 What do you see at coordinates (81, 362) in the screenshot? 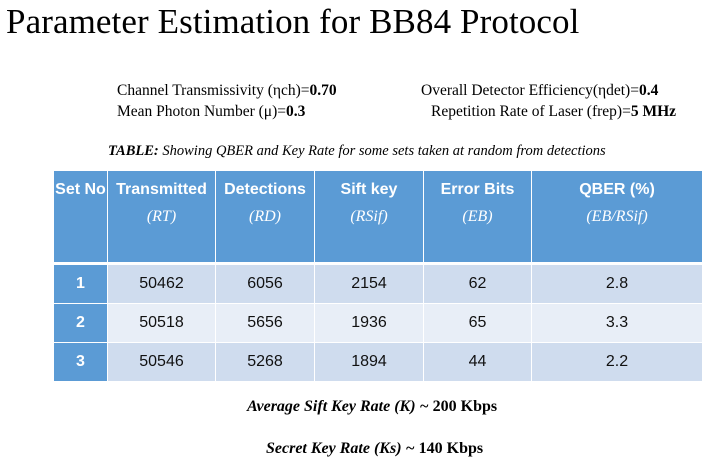
I see `cell-set-no: 3` at bounding box center [81, 362].